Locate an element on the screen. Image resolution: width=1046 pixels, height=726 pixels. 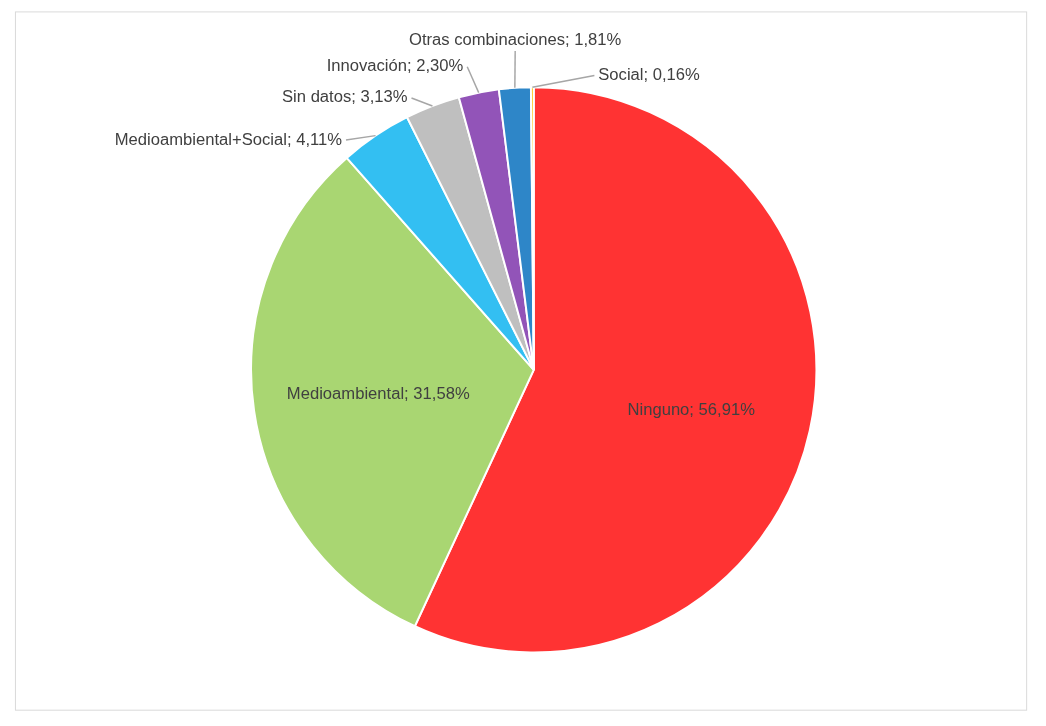
slice-label: Medioambiental+Social; 4,11% is located at coordinates (228, 139).